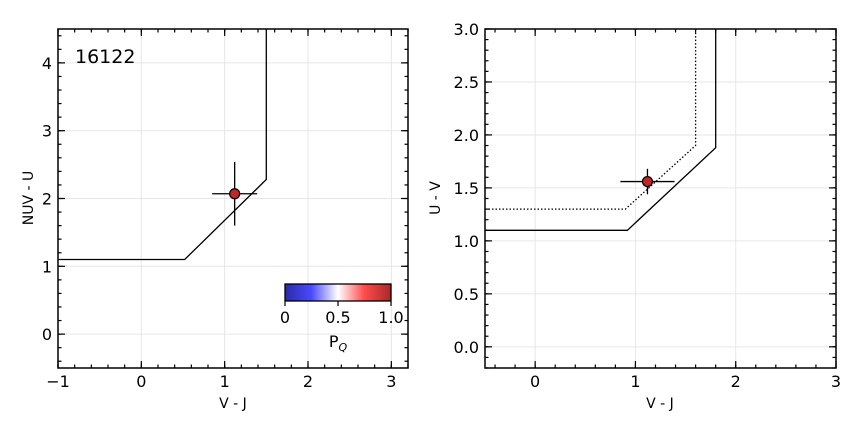  I want to click on y-tick-label: 0.0, so click(466, 347).